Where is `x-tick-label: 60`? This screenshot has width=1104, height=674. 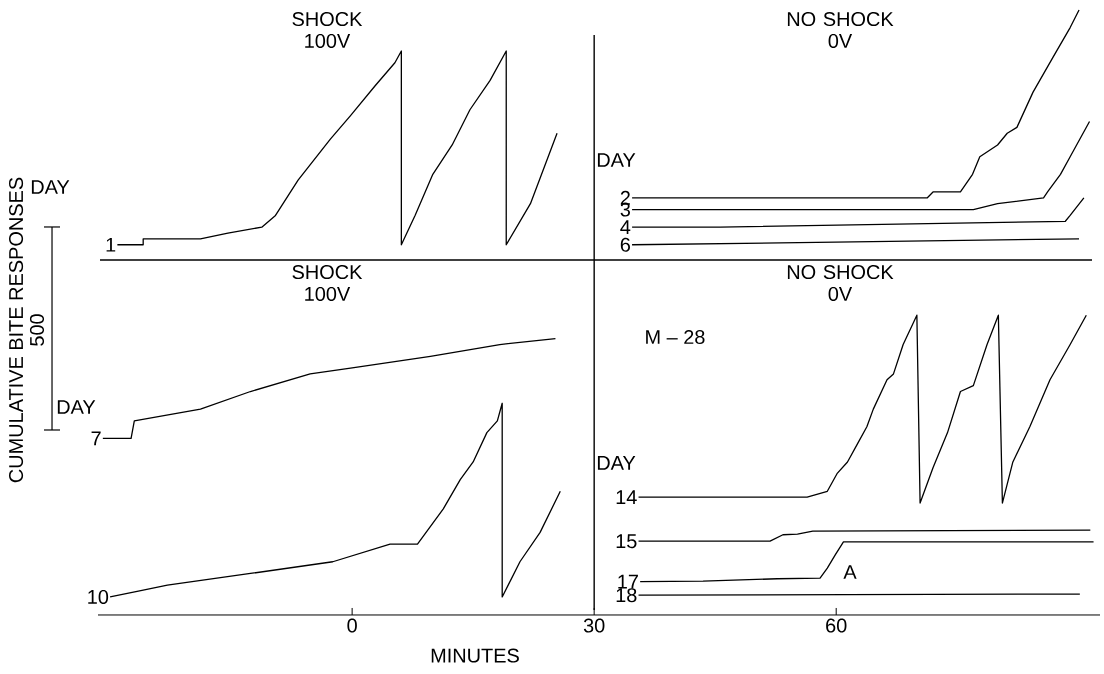
x-tick-label: 60 is located at coordinates (836, 625).